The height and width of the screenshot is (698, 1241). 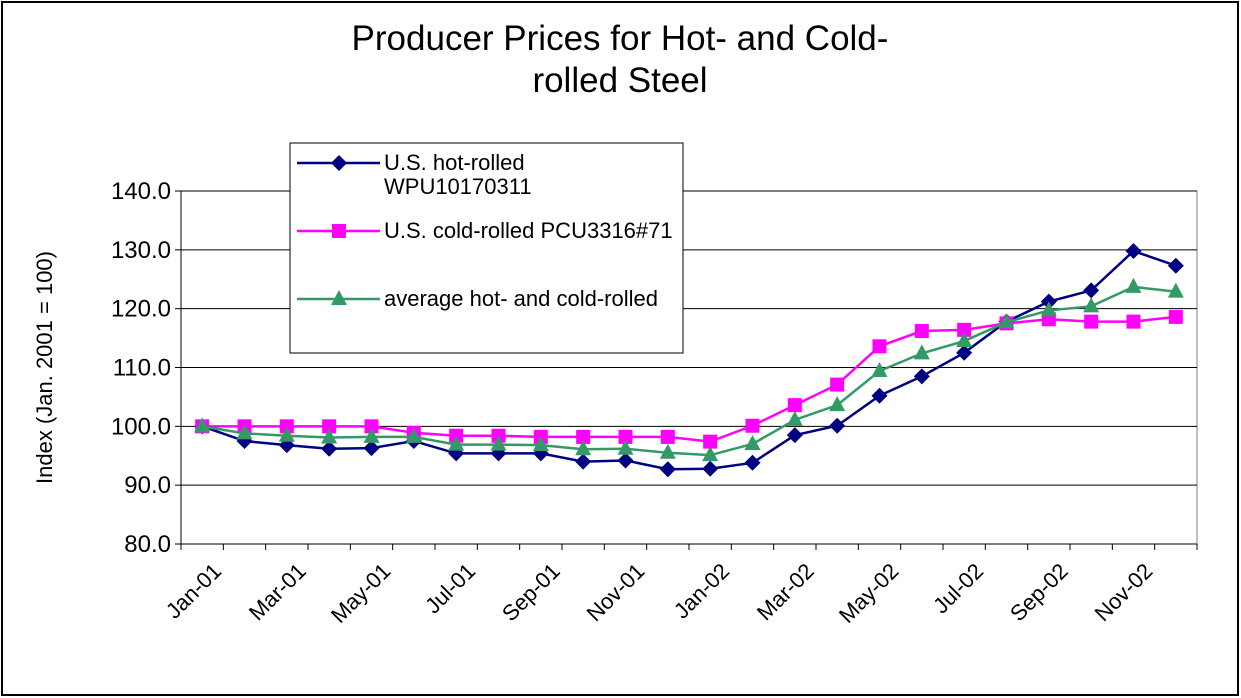 What do you see at coordinates (141, 309) in the screenshot?
I see `y-tick-label: 120.0` at bounding box center [141, 309].